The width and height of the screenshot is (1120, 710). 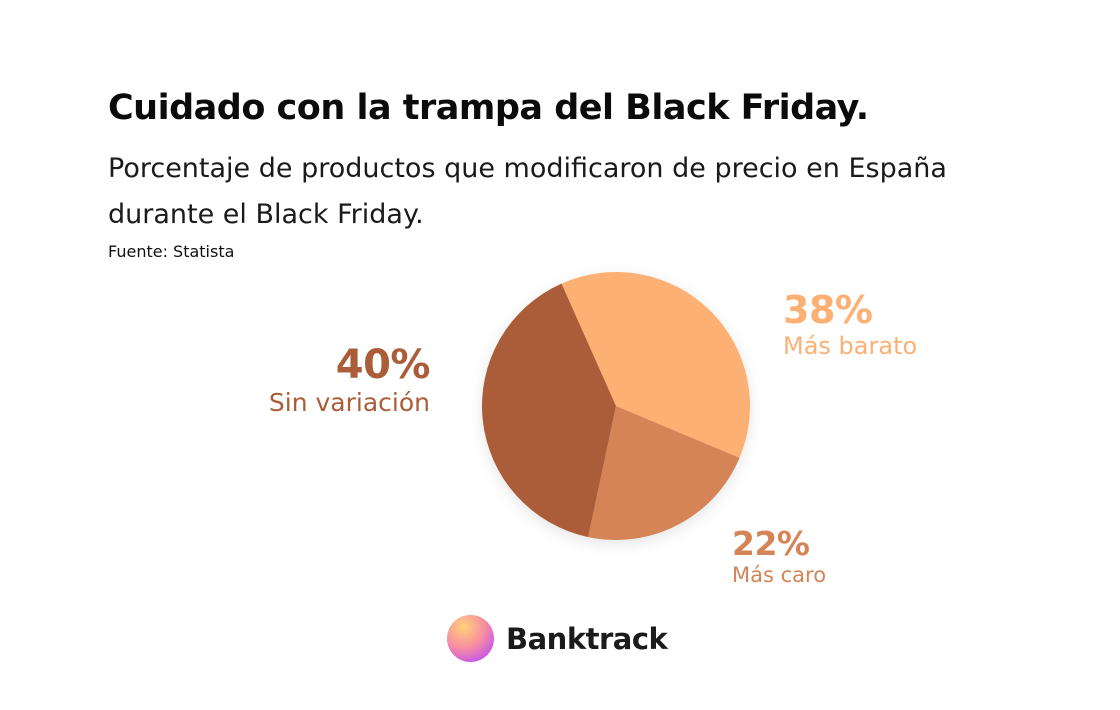 What do you see at coordinates (828, 310) in the screenshot?
I see `value-label-mas-barato: 38%` at bounding box center [828, 310].